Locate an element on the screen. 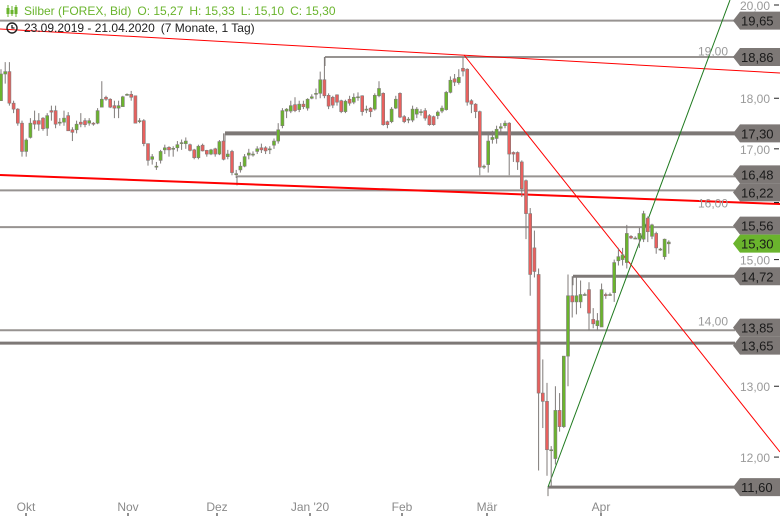 The width and height of the screenshot is (780, 516). level-flag: 16,22 is located at coordinates (756, 192).